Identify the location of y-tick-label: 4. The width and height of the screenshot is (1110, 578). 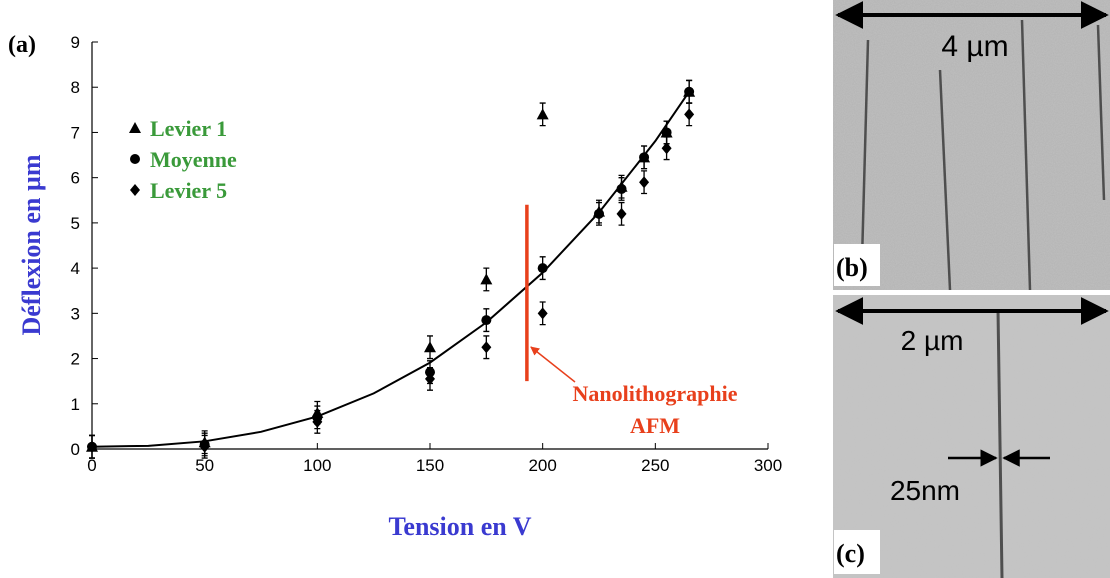
(75, 268).